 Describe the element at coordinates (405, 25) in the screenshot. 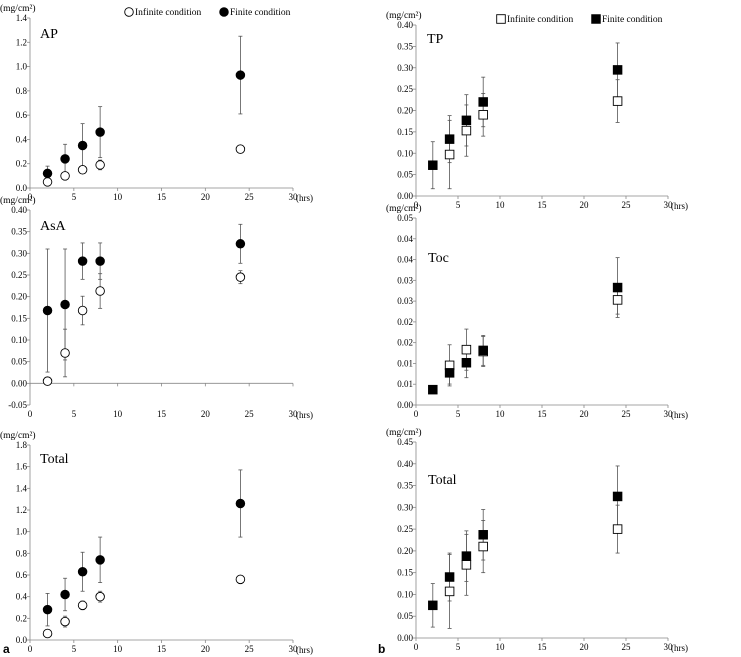

I see `y-tick-label: 0.40` at that location.